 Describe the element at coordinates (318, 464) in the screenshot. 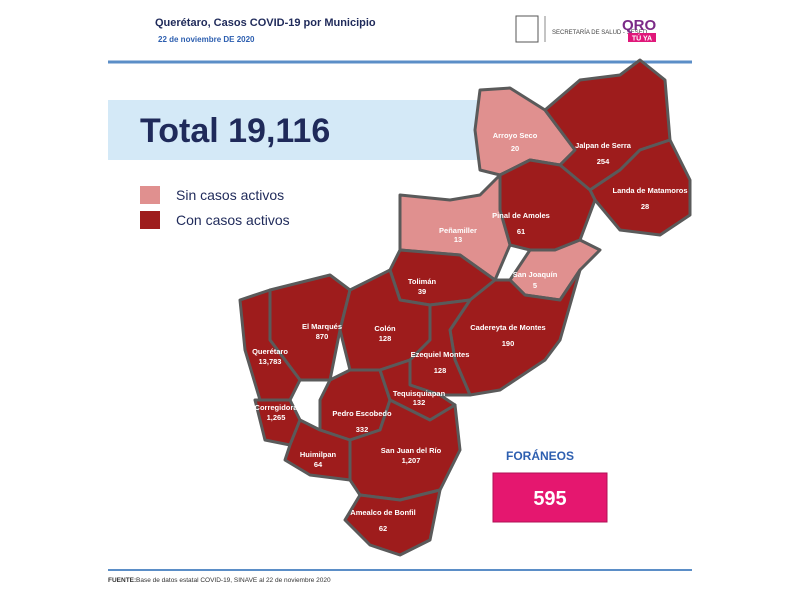

I see `region-count: 64` at that location.